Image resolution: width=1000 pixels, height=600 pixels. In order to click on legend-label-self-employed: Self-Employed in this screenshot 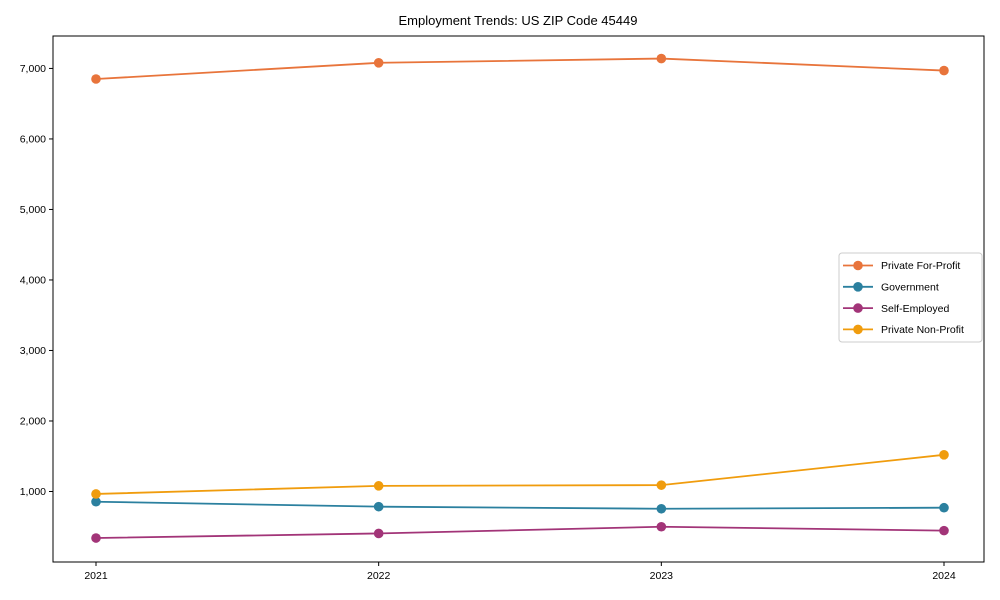, I will do `click(915, 309)`.